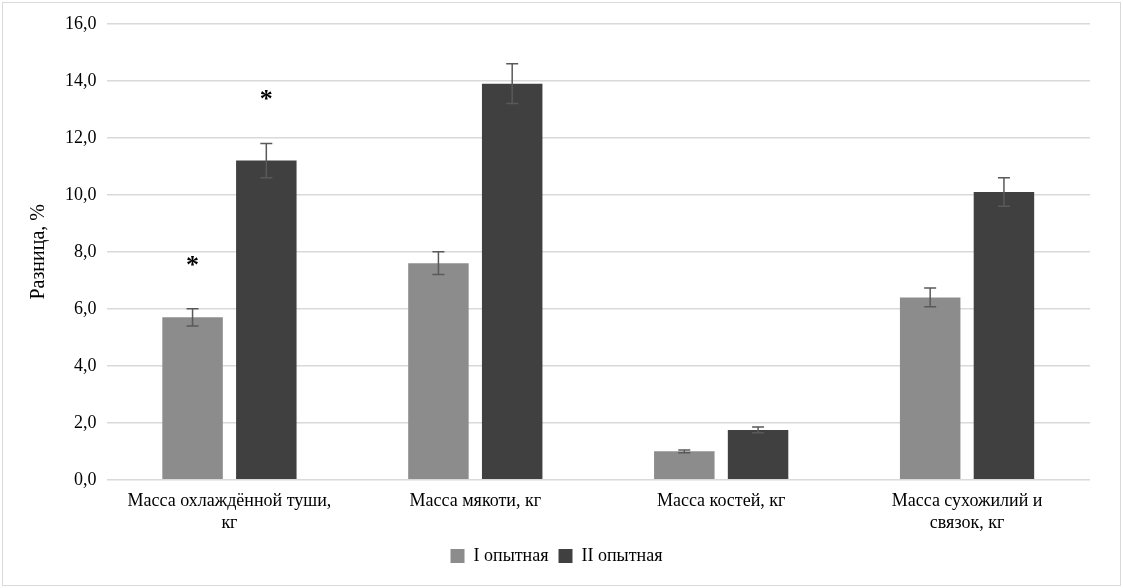 This screenshot has width=1123, height=588. I want to click on y-tick-label: 12,0, so click(81, 136).